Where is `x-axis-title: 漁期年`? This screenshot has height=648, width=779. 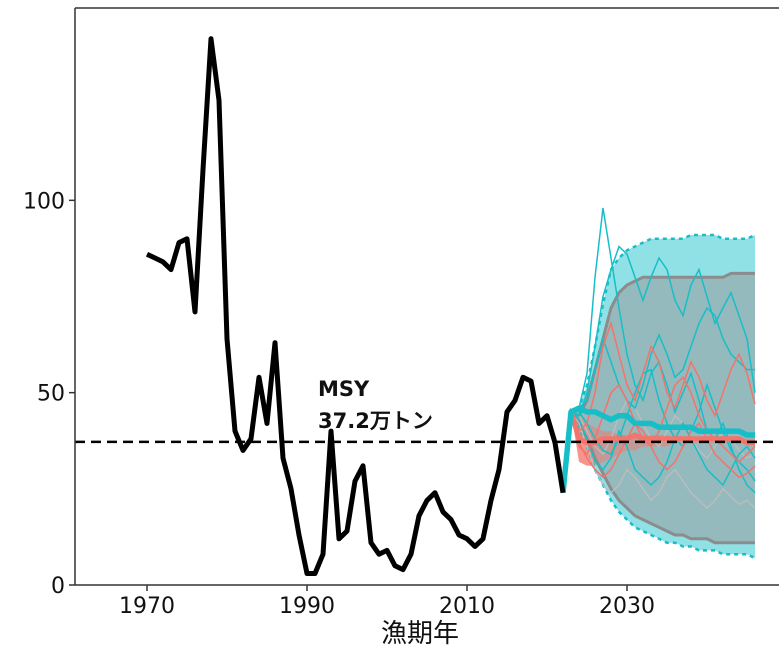
x-axis-title: 漁期年 is located at coordinates (420, 633).